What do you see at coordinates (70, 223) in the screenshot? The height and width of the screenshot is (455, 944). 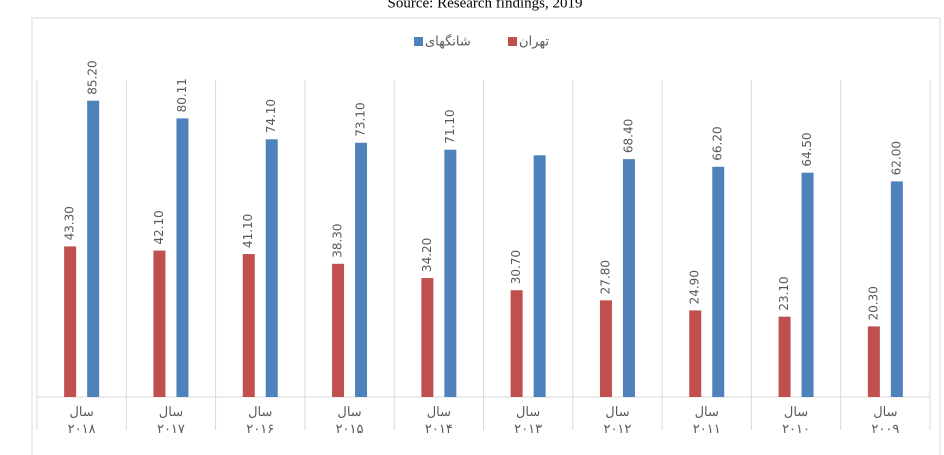 I see `data-label: 43.30` at bounding box center [70, 223].